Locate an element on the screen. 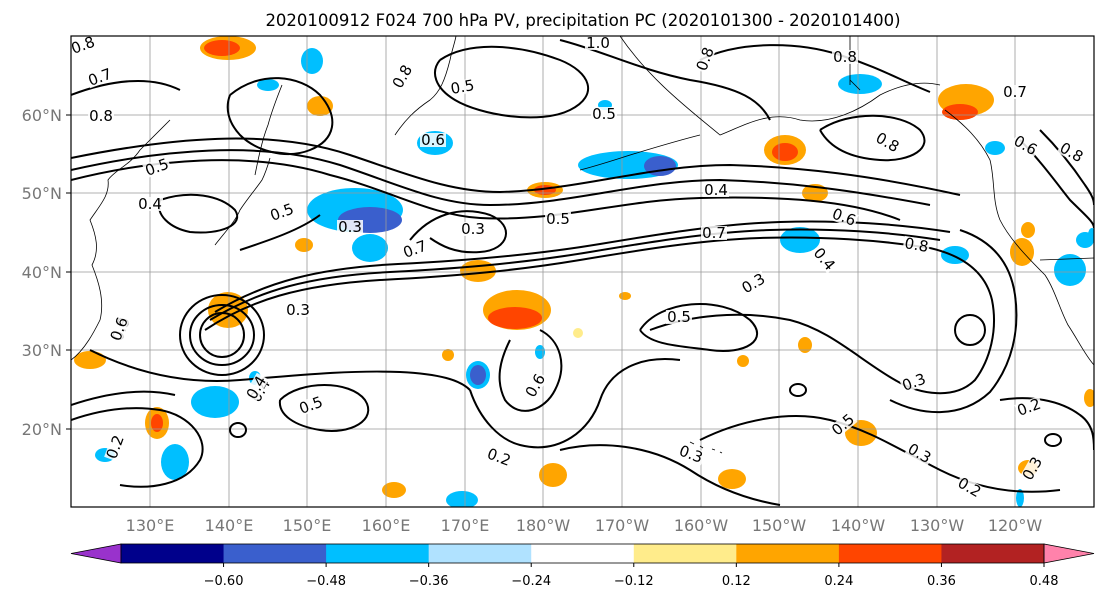 This screenshot has height=601, width=1105. contour-label: 0.7 is located at coordinates (714, 233).